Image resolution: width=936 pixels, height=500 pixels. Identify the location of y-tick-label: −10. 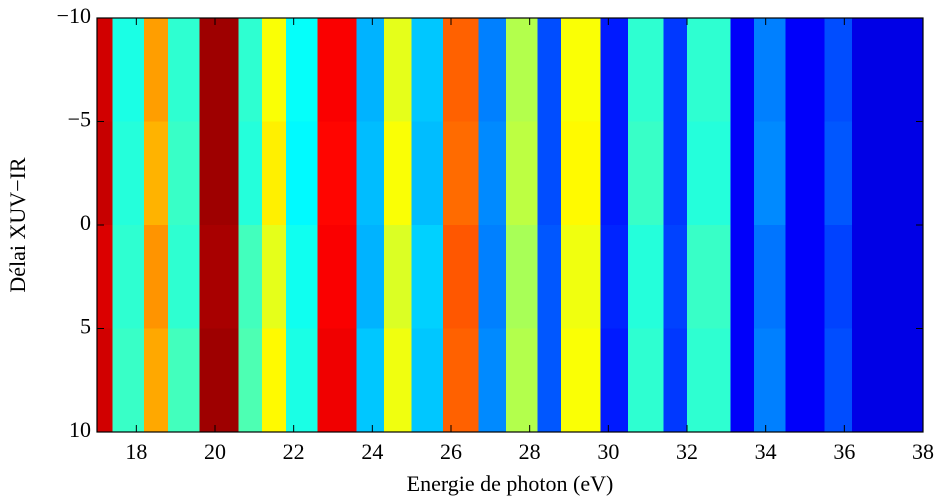
(74, 15).